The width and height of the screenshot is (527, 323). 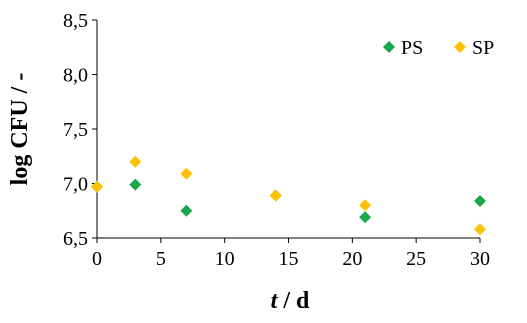 I want to click on series-ps, so click(x=288, y=201).